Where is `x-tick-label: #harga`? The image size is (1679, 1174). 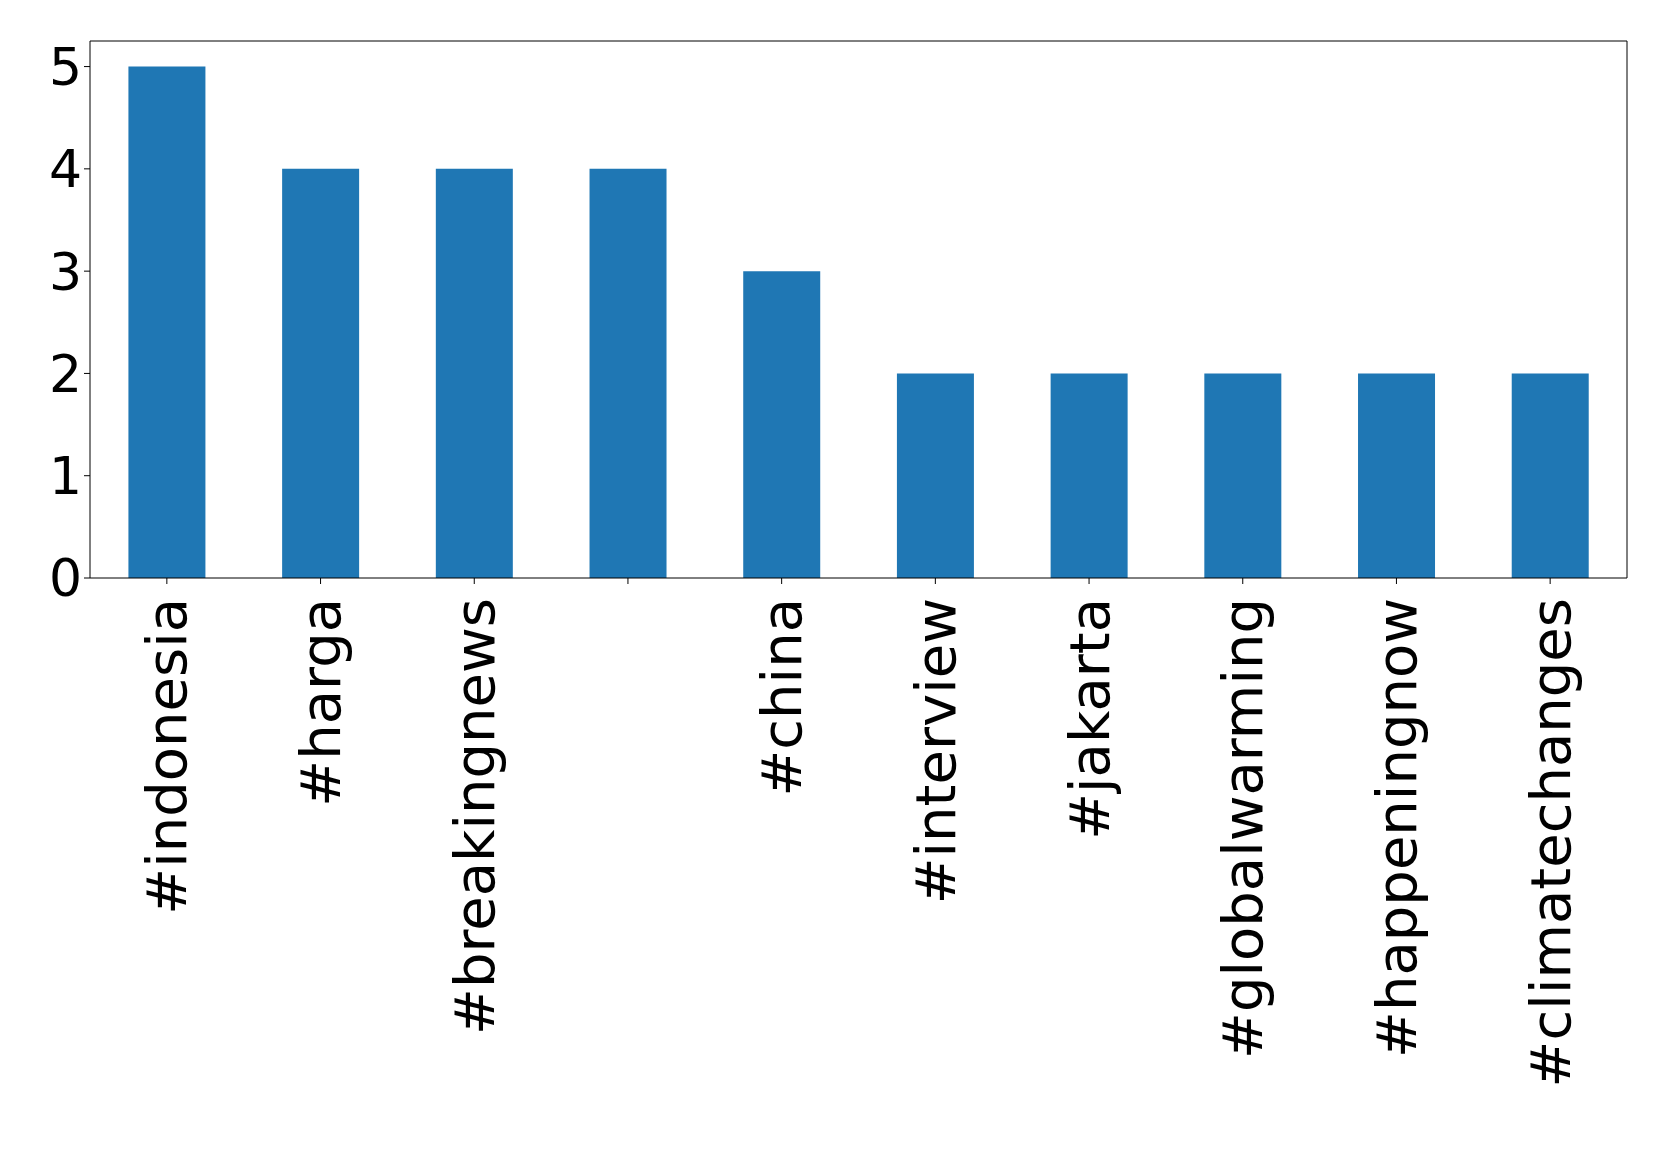
x-tick-label: #harga is located at coordinates (321, 702).